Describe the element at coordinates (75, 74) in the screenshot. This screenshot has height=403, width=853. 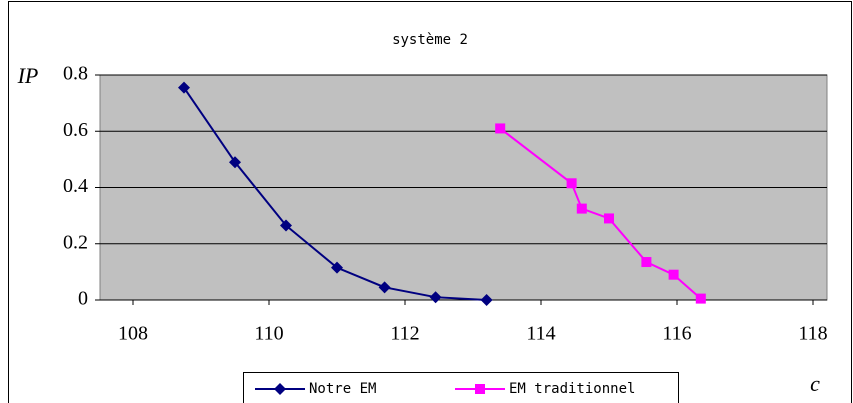
I see `y-tick-label: 0.8` at that location.